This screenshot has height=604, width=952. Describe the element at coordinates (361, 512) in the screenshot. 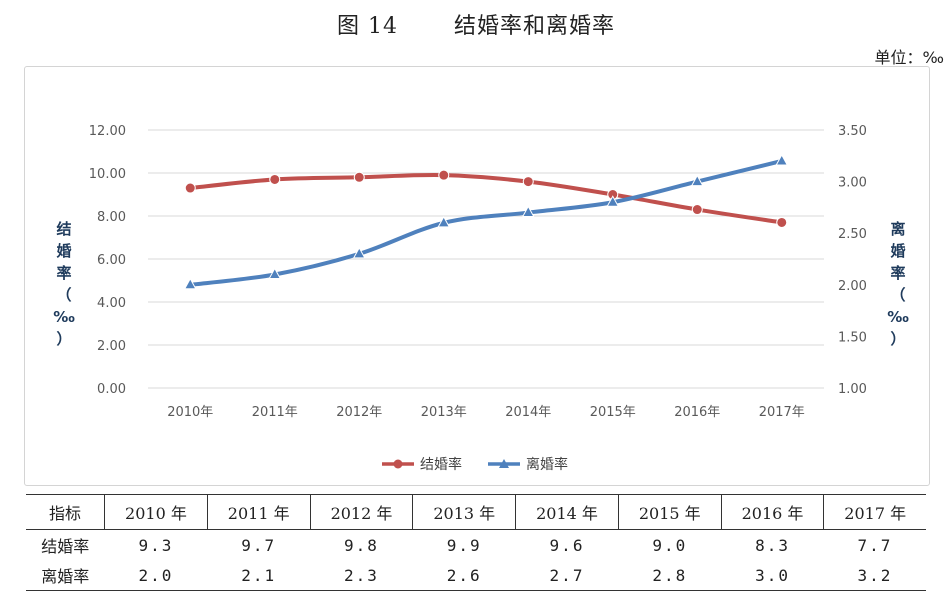

I see `column-header: 2012 年` at that location.